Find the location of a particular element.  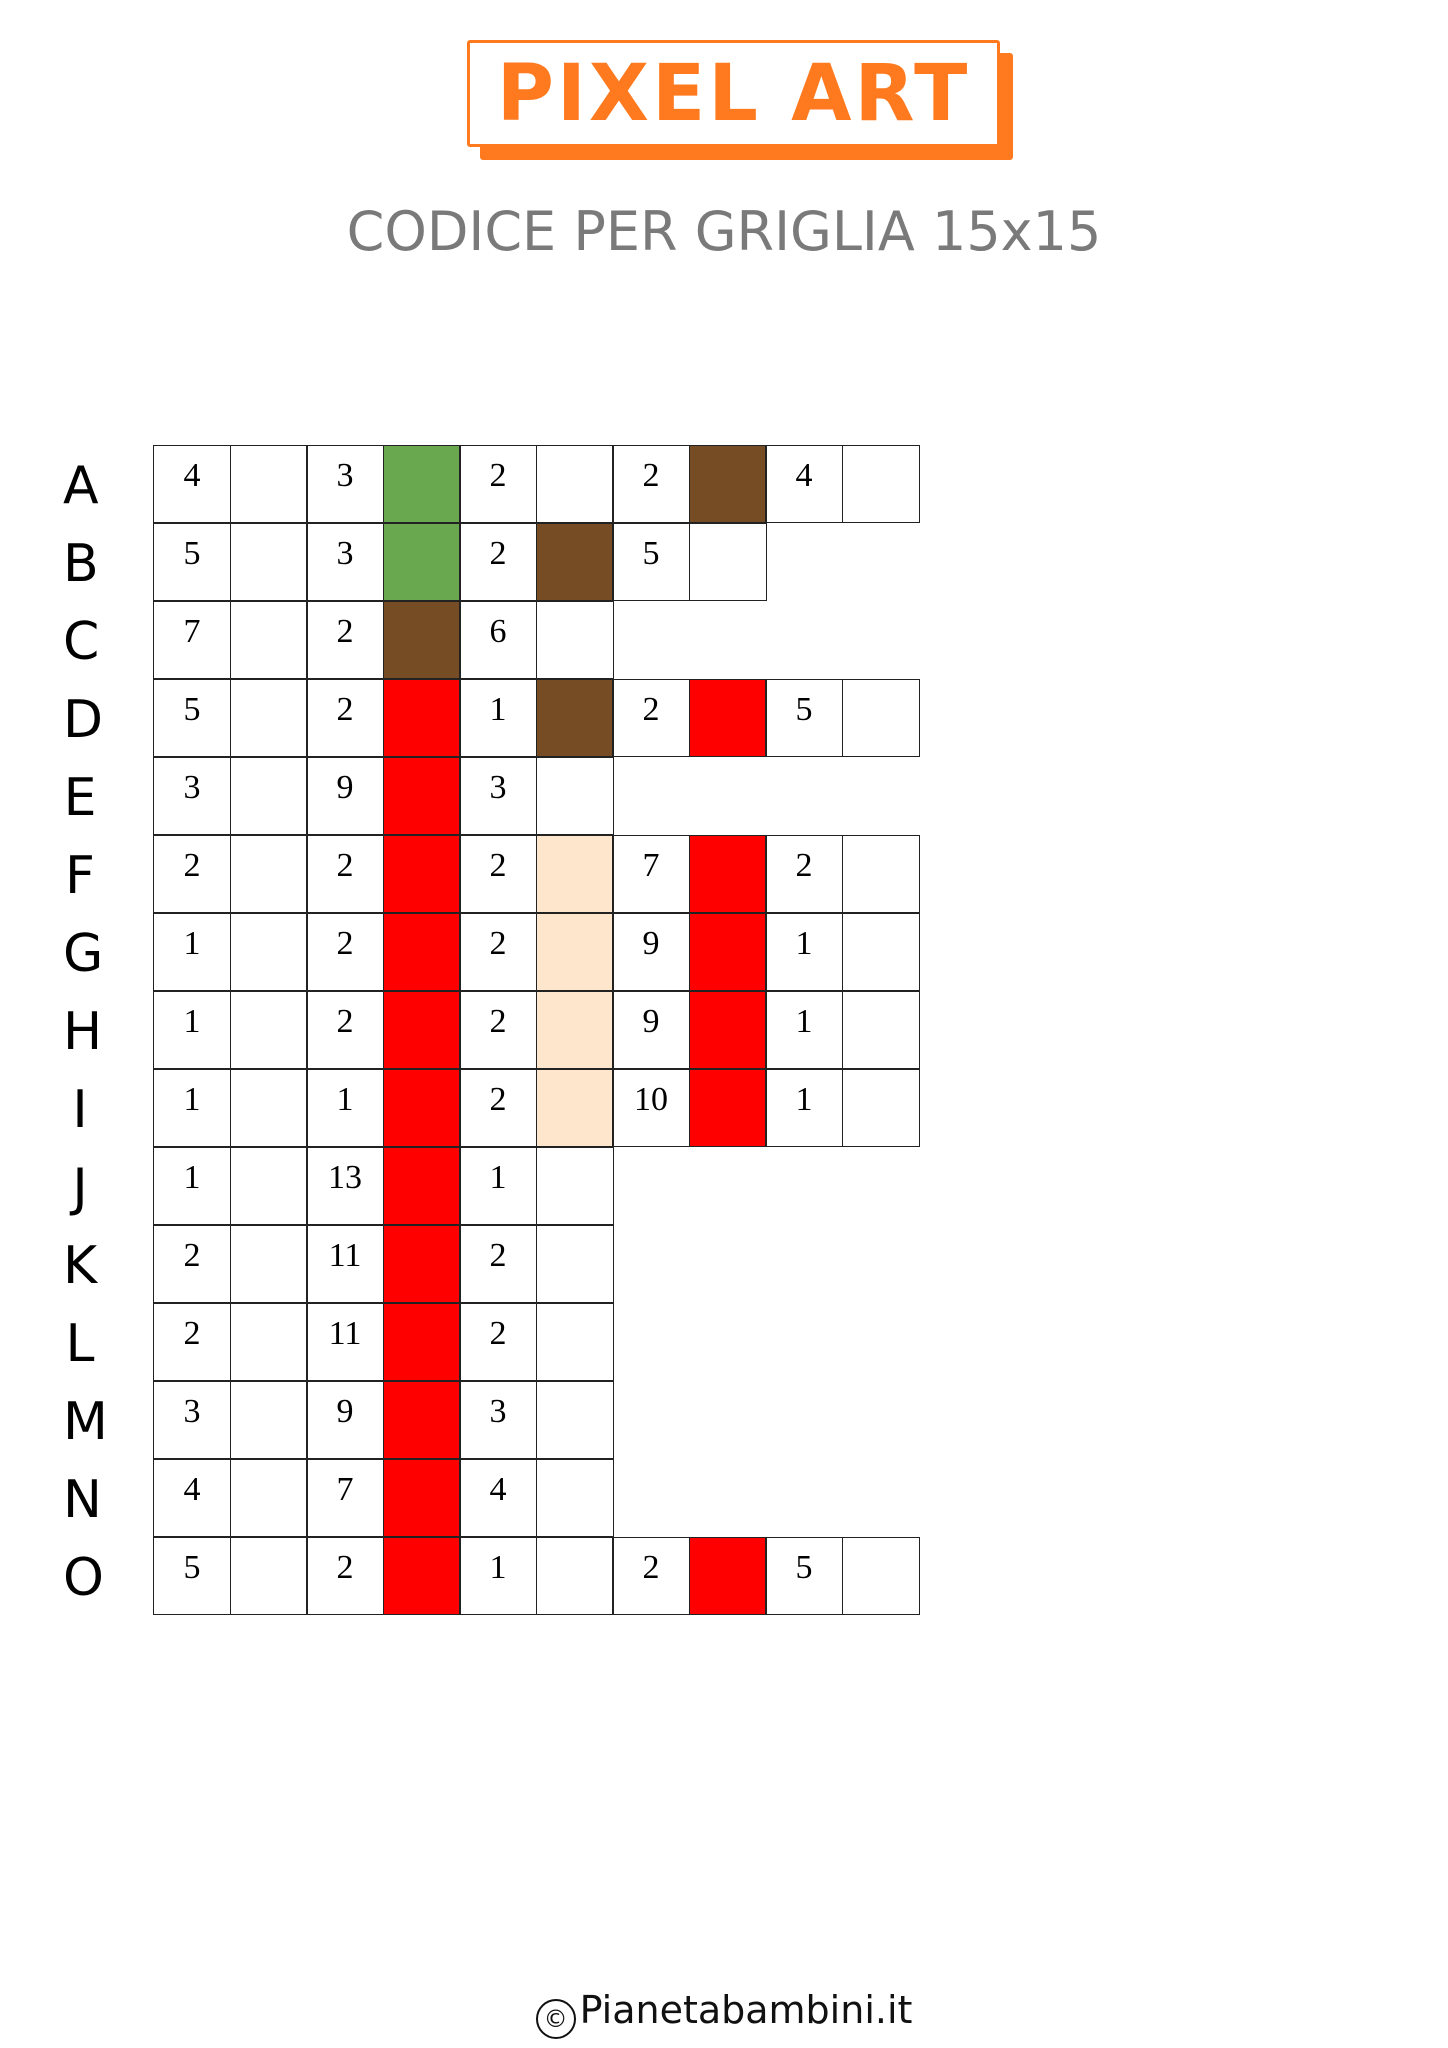

row-label: H is located at coordinates (83, 1032).